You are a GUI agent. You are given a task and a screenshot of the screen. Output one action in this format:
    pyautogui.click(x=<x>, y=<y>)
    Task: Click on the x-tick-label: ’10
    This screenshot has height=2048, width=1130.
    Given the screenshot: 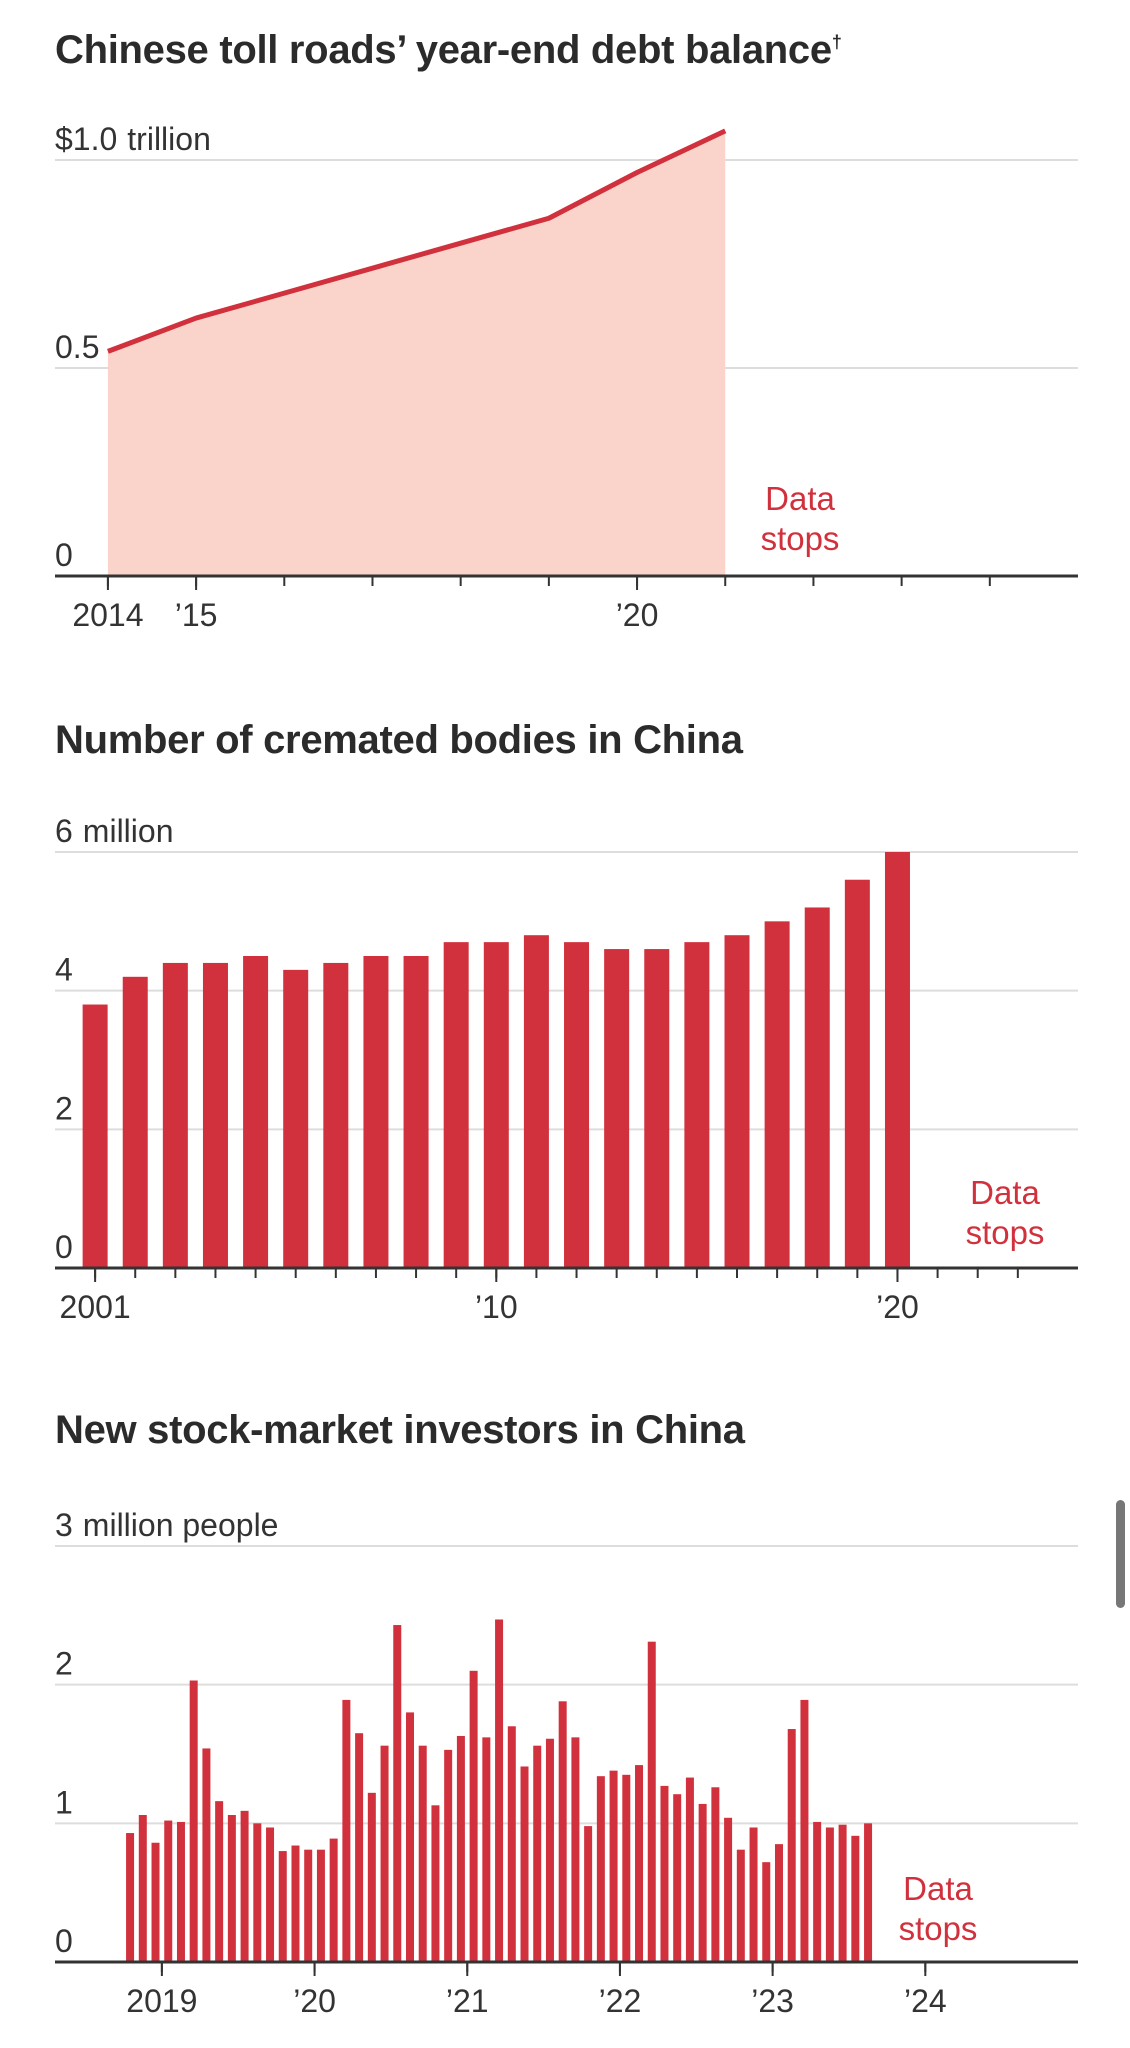 What is the action you would take?
    pyautogui.click(x=496, y=1307)
    